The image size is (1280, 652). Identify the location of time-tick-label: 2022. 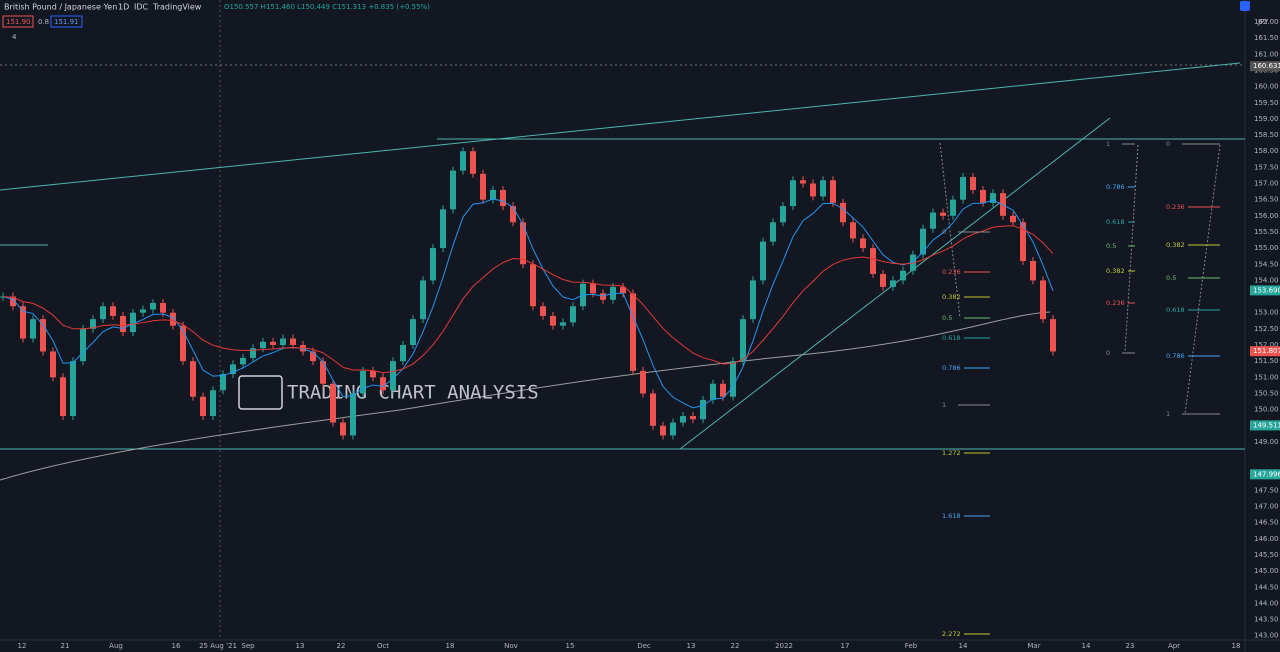
(784, 646).